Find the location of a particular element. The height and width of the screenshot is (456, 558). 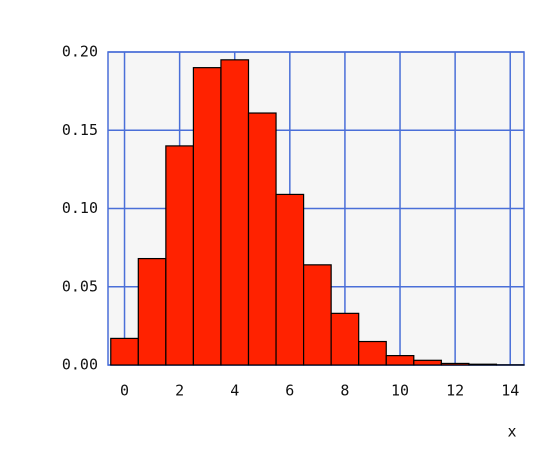

y-tick-label: 0.10 is located at coordinates (80, 208).